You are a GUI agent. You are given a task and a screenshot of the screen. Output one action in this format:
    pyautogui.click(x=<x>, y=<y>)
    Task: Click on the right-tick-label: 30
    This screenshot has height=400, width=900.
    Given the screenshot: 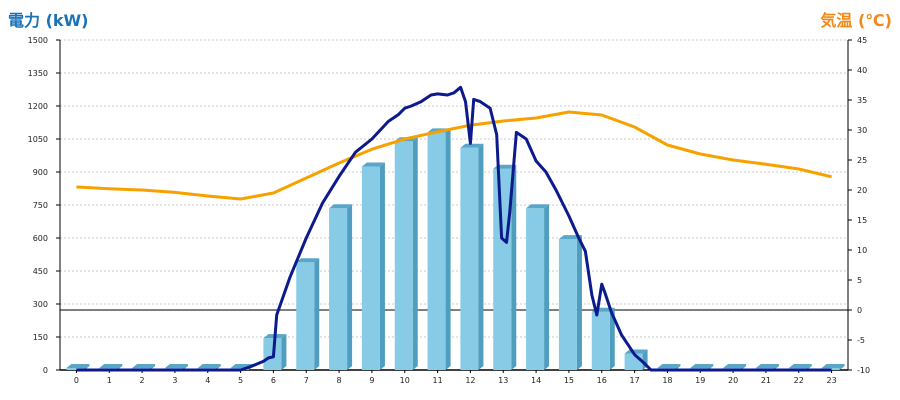 What is the action you would take?
    pyautogui.click(x=862, y=130)
    